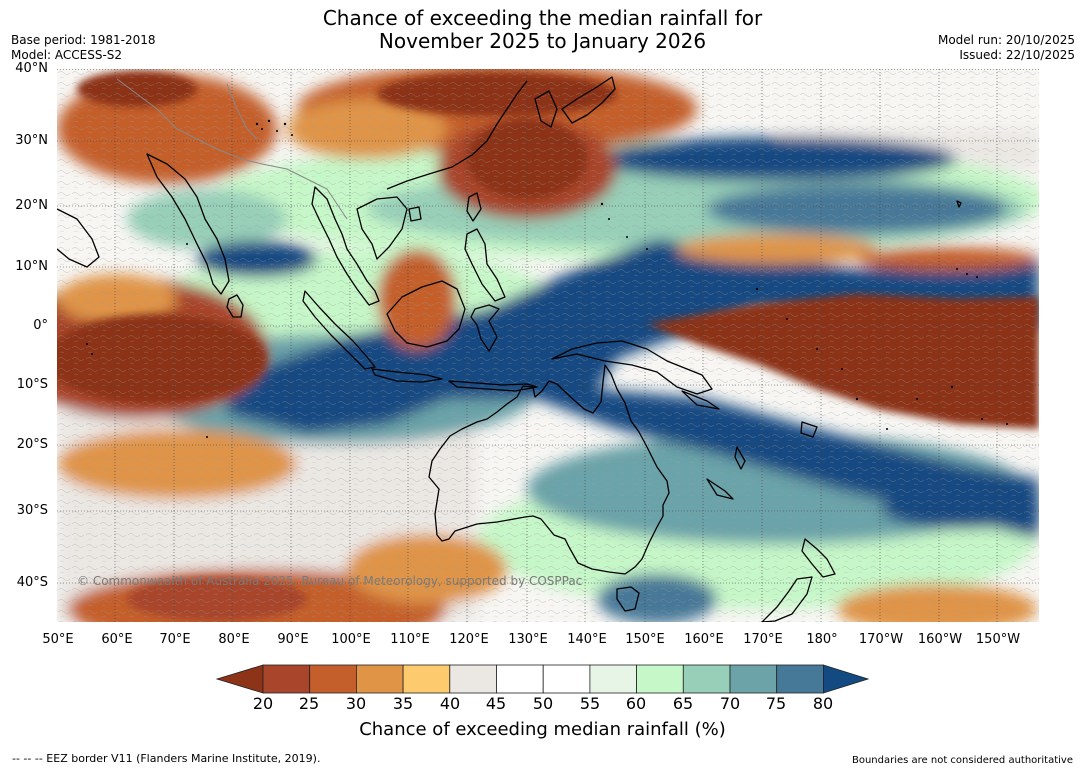 The height and width of the screenshot is (770, 1085). What do you see at coordinates (188, 224) in the screenshot?
I see `india-coast` at bounding box center [188, 224].